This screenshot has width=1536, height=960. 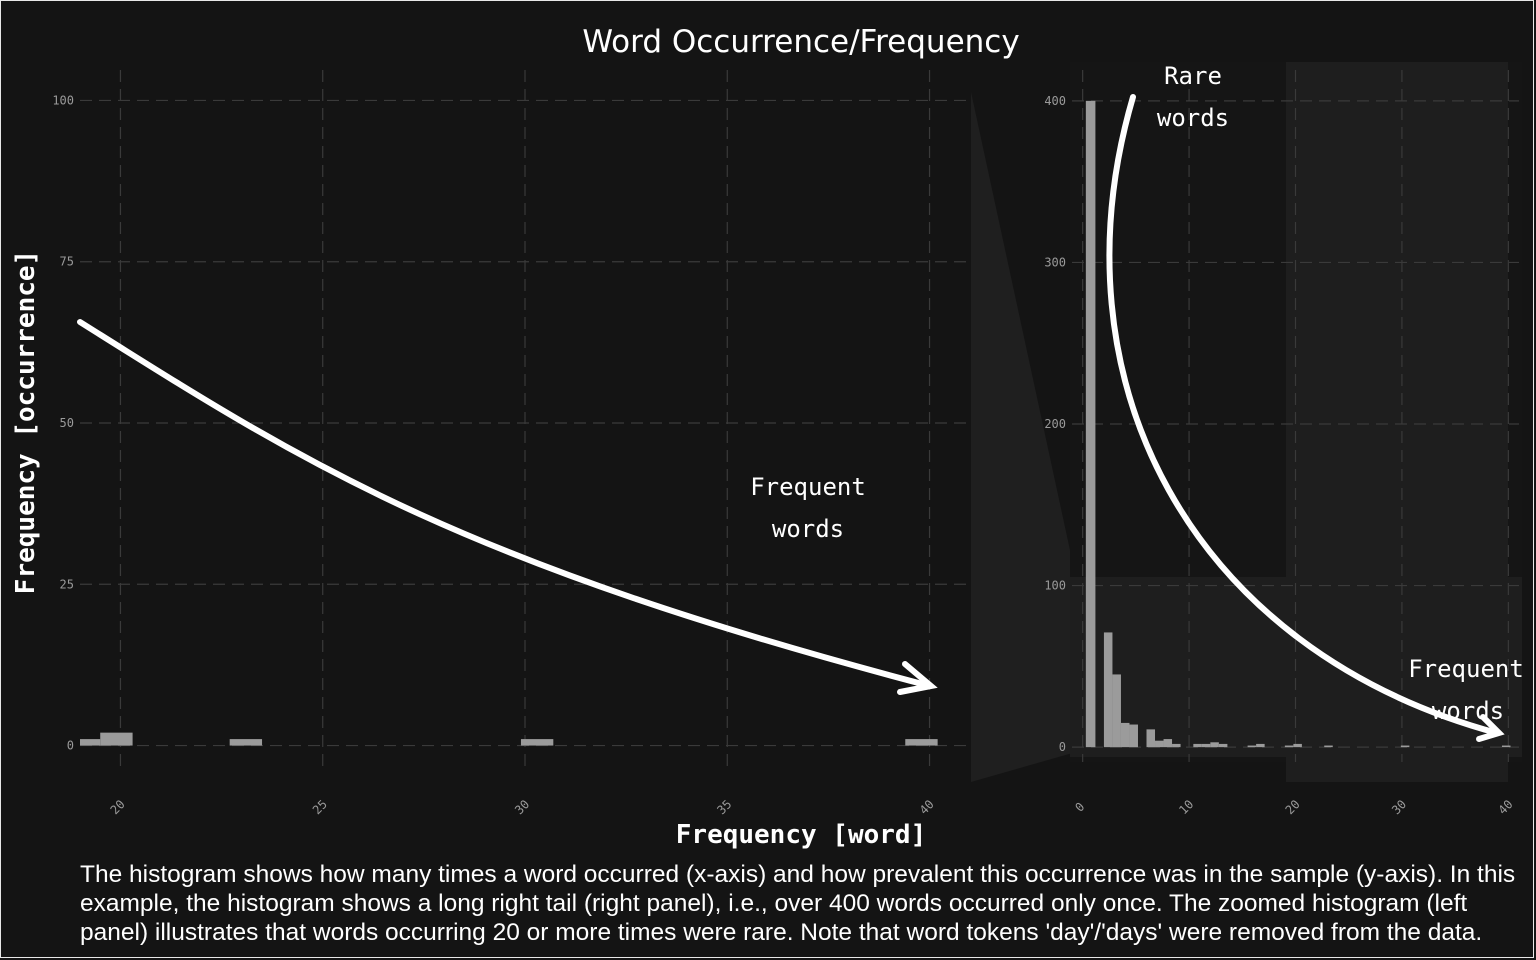 I want to click on x-tick-label: 0, so click(x=1079, y=807).